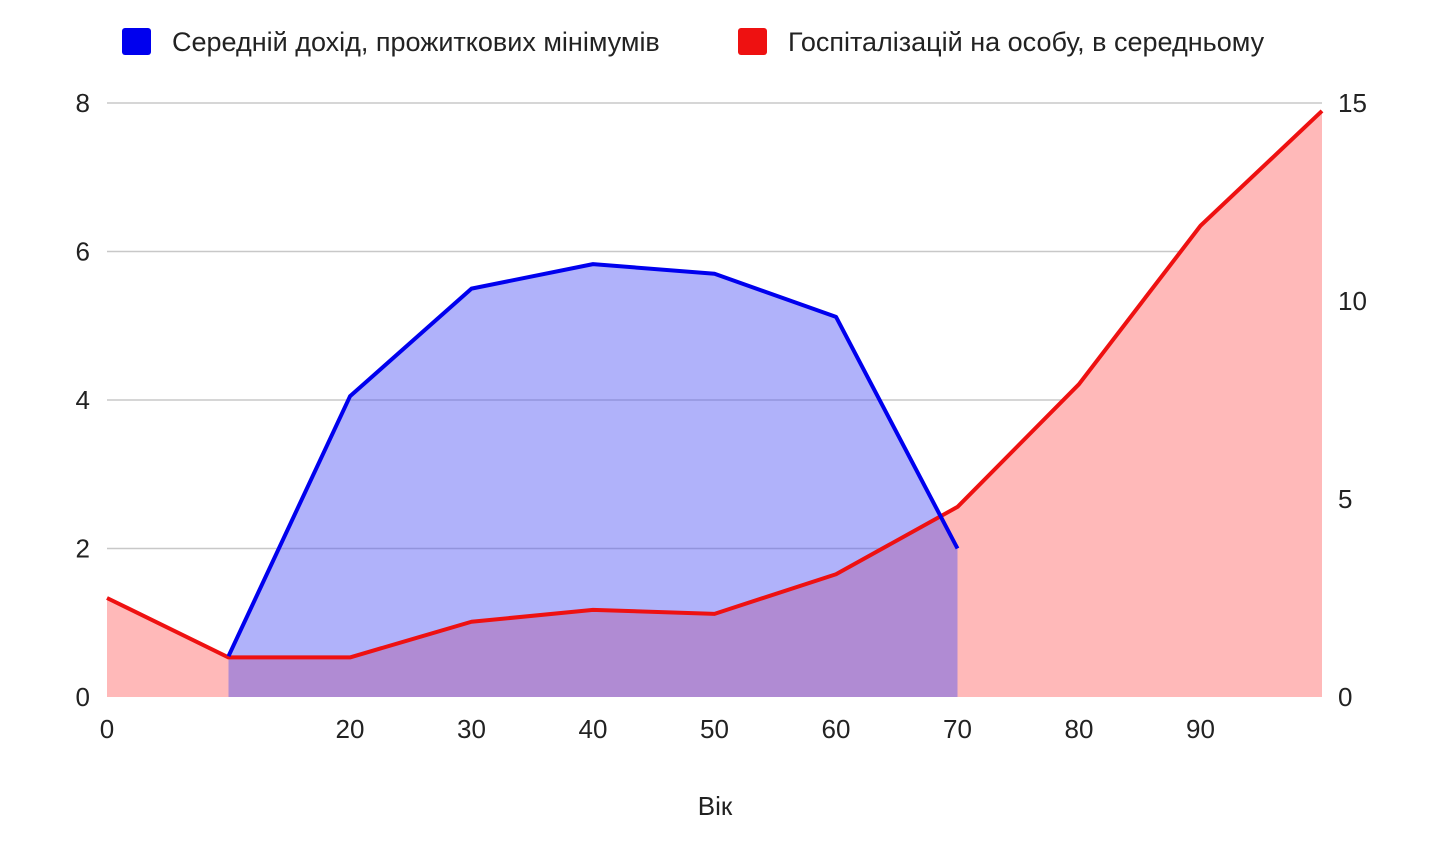  I want to click on x-tick-70: 70, so click(957, 729).